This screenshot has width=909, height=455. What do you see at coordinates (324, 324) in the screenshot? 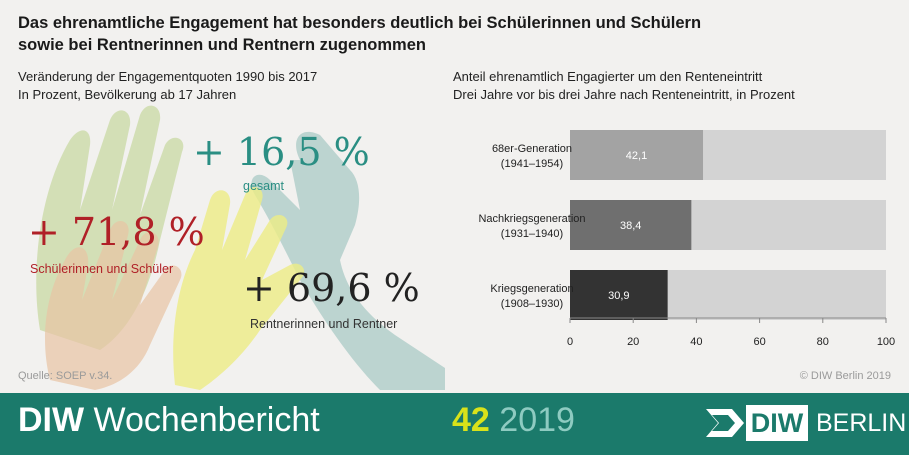
I see `stat-label-rentner: Rentnerinnen und Rentner` at bounding box center [324, 324].